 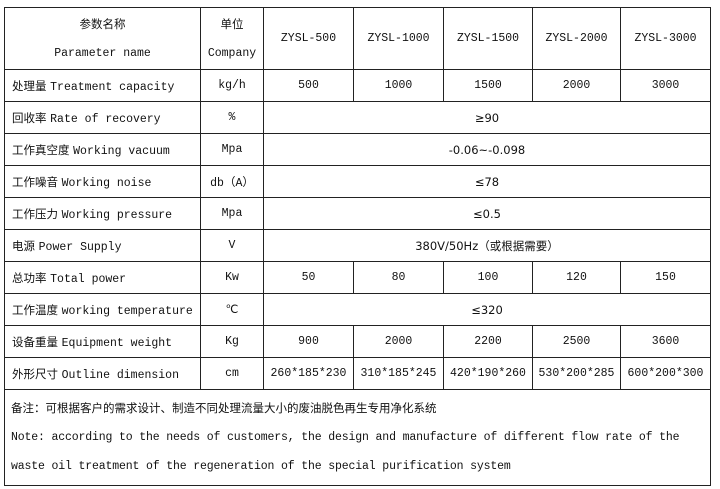 I want to click on value-cell: 420*190*260, so click(x=488, y=373).